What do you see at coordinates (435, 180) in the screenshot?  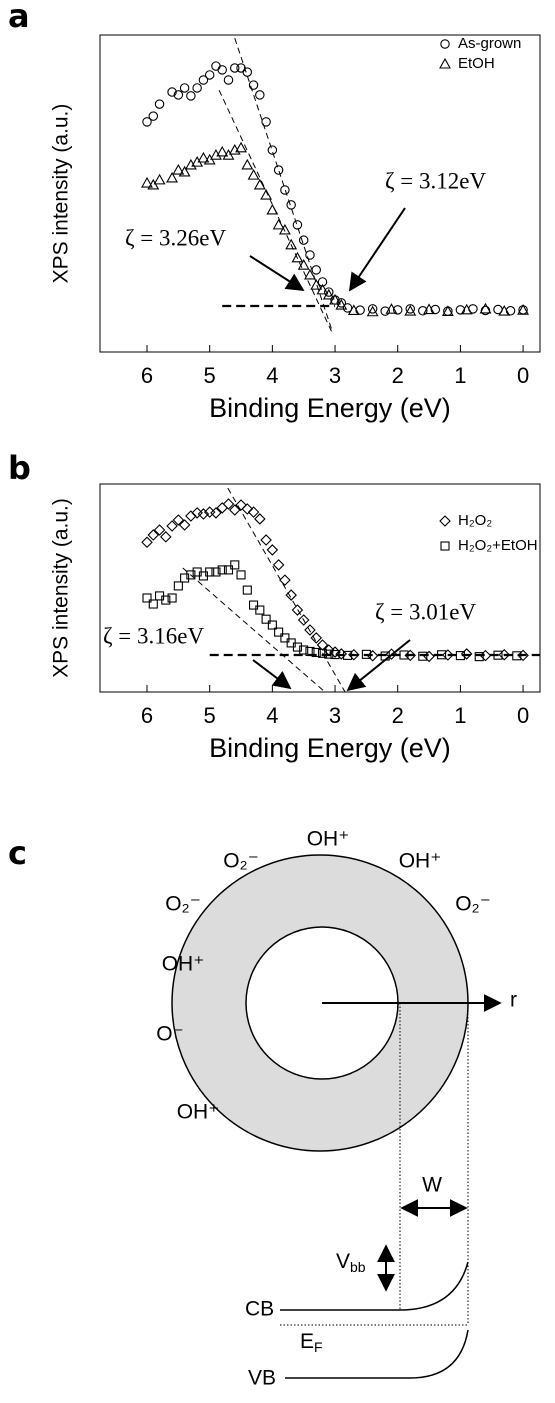 I see `annotation: ζ = 3.12eV` at bounding box center [435, 180].